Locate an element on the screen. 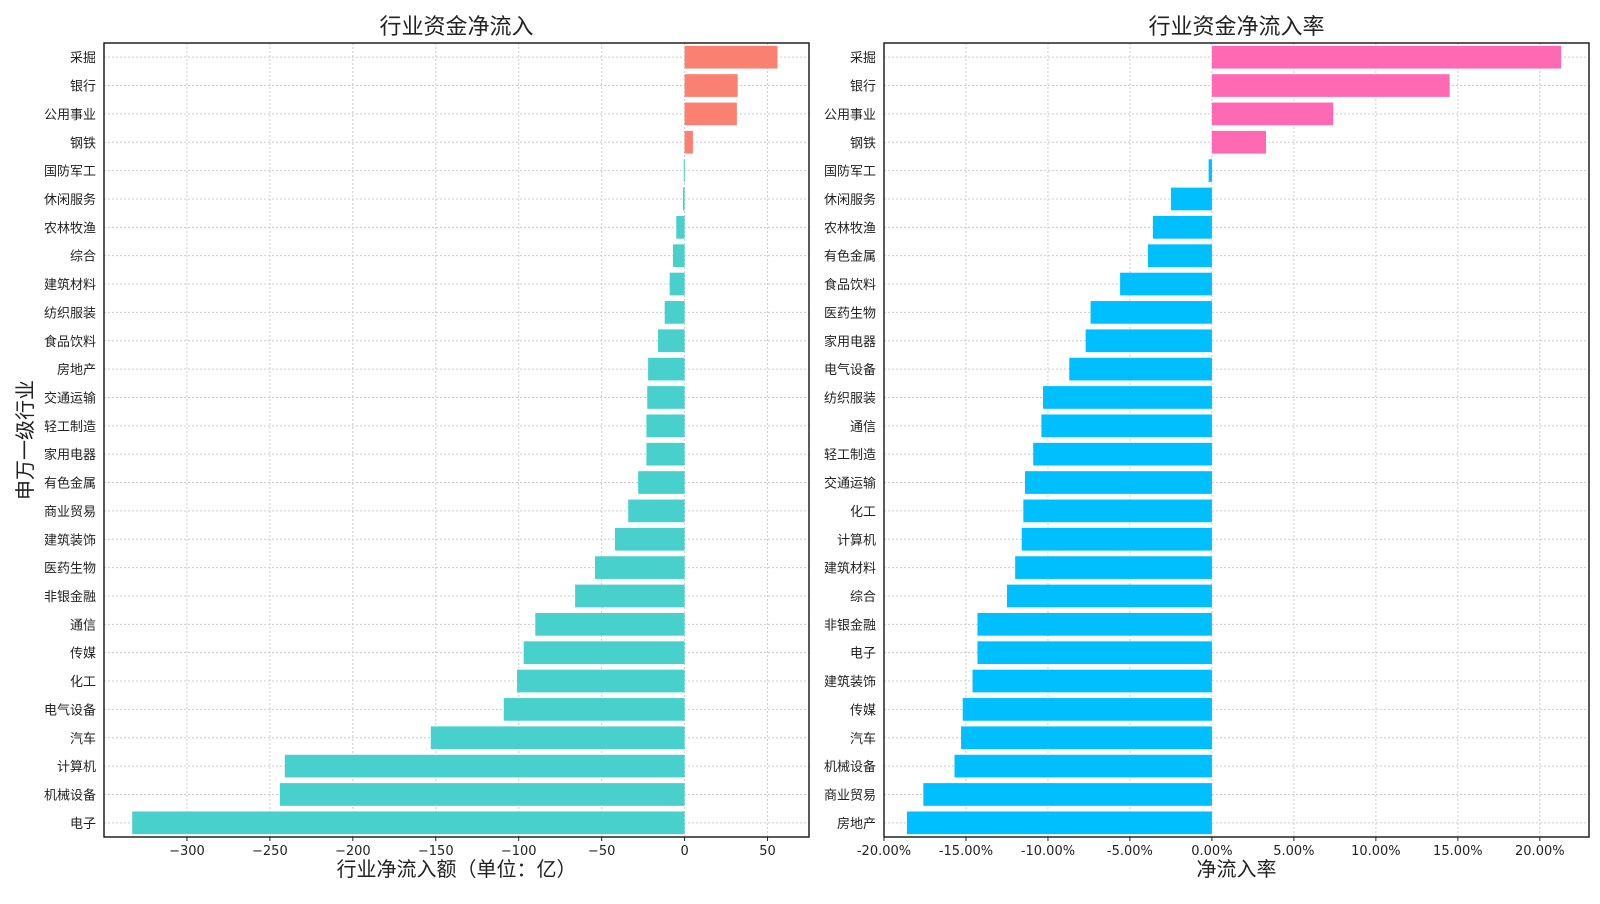 Image resolution: width=1600 pixels, height=904 pixels. panel2-xtick-label-4: 0.00% is located at coordinates (1211, 851).